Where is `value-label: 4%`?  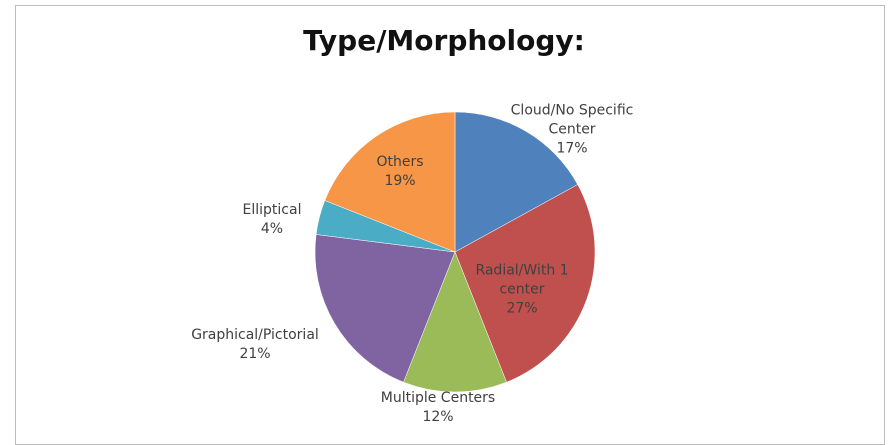
value-label: 4% is located at coordinates (272, 229).